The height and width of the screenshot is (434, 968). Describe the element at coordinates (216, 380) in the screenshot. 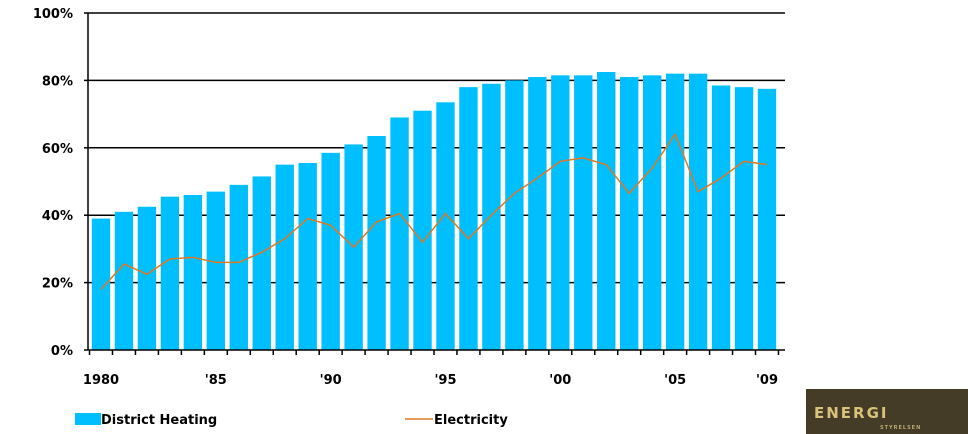

I see `x-tick-label: '85` at that location.